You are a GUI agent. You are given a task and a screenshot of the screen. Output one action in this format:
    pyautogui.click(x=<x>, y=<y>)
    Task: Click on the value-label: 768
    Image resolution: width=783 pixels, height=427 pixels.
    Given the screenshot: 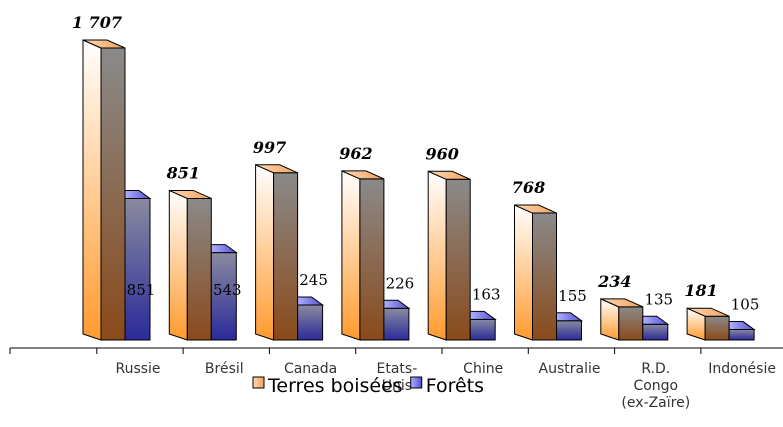 What is the action you would take?
    pyautogui.click(x=528, y=187)
    